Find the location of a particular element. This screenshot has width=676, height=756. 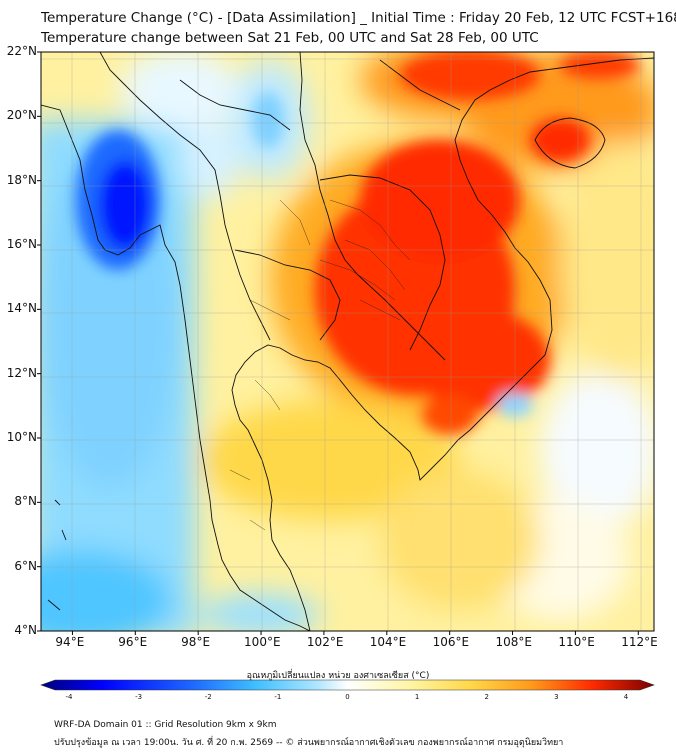

colorbar-tick: 4 is located at coordinates (626, 697).